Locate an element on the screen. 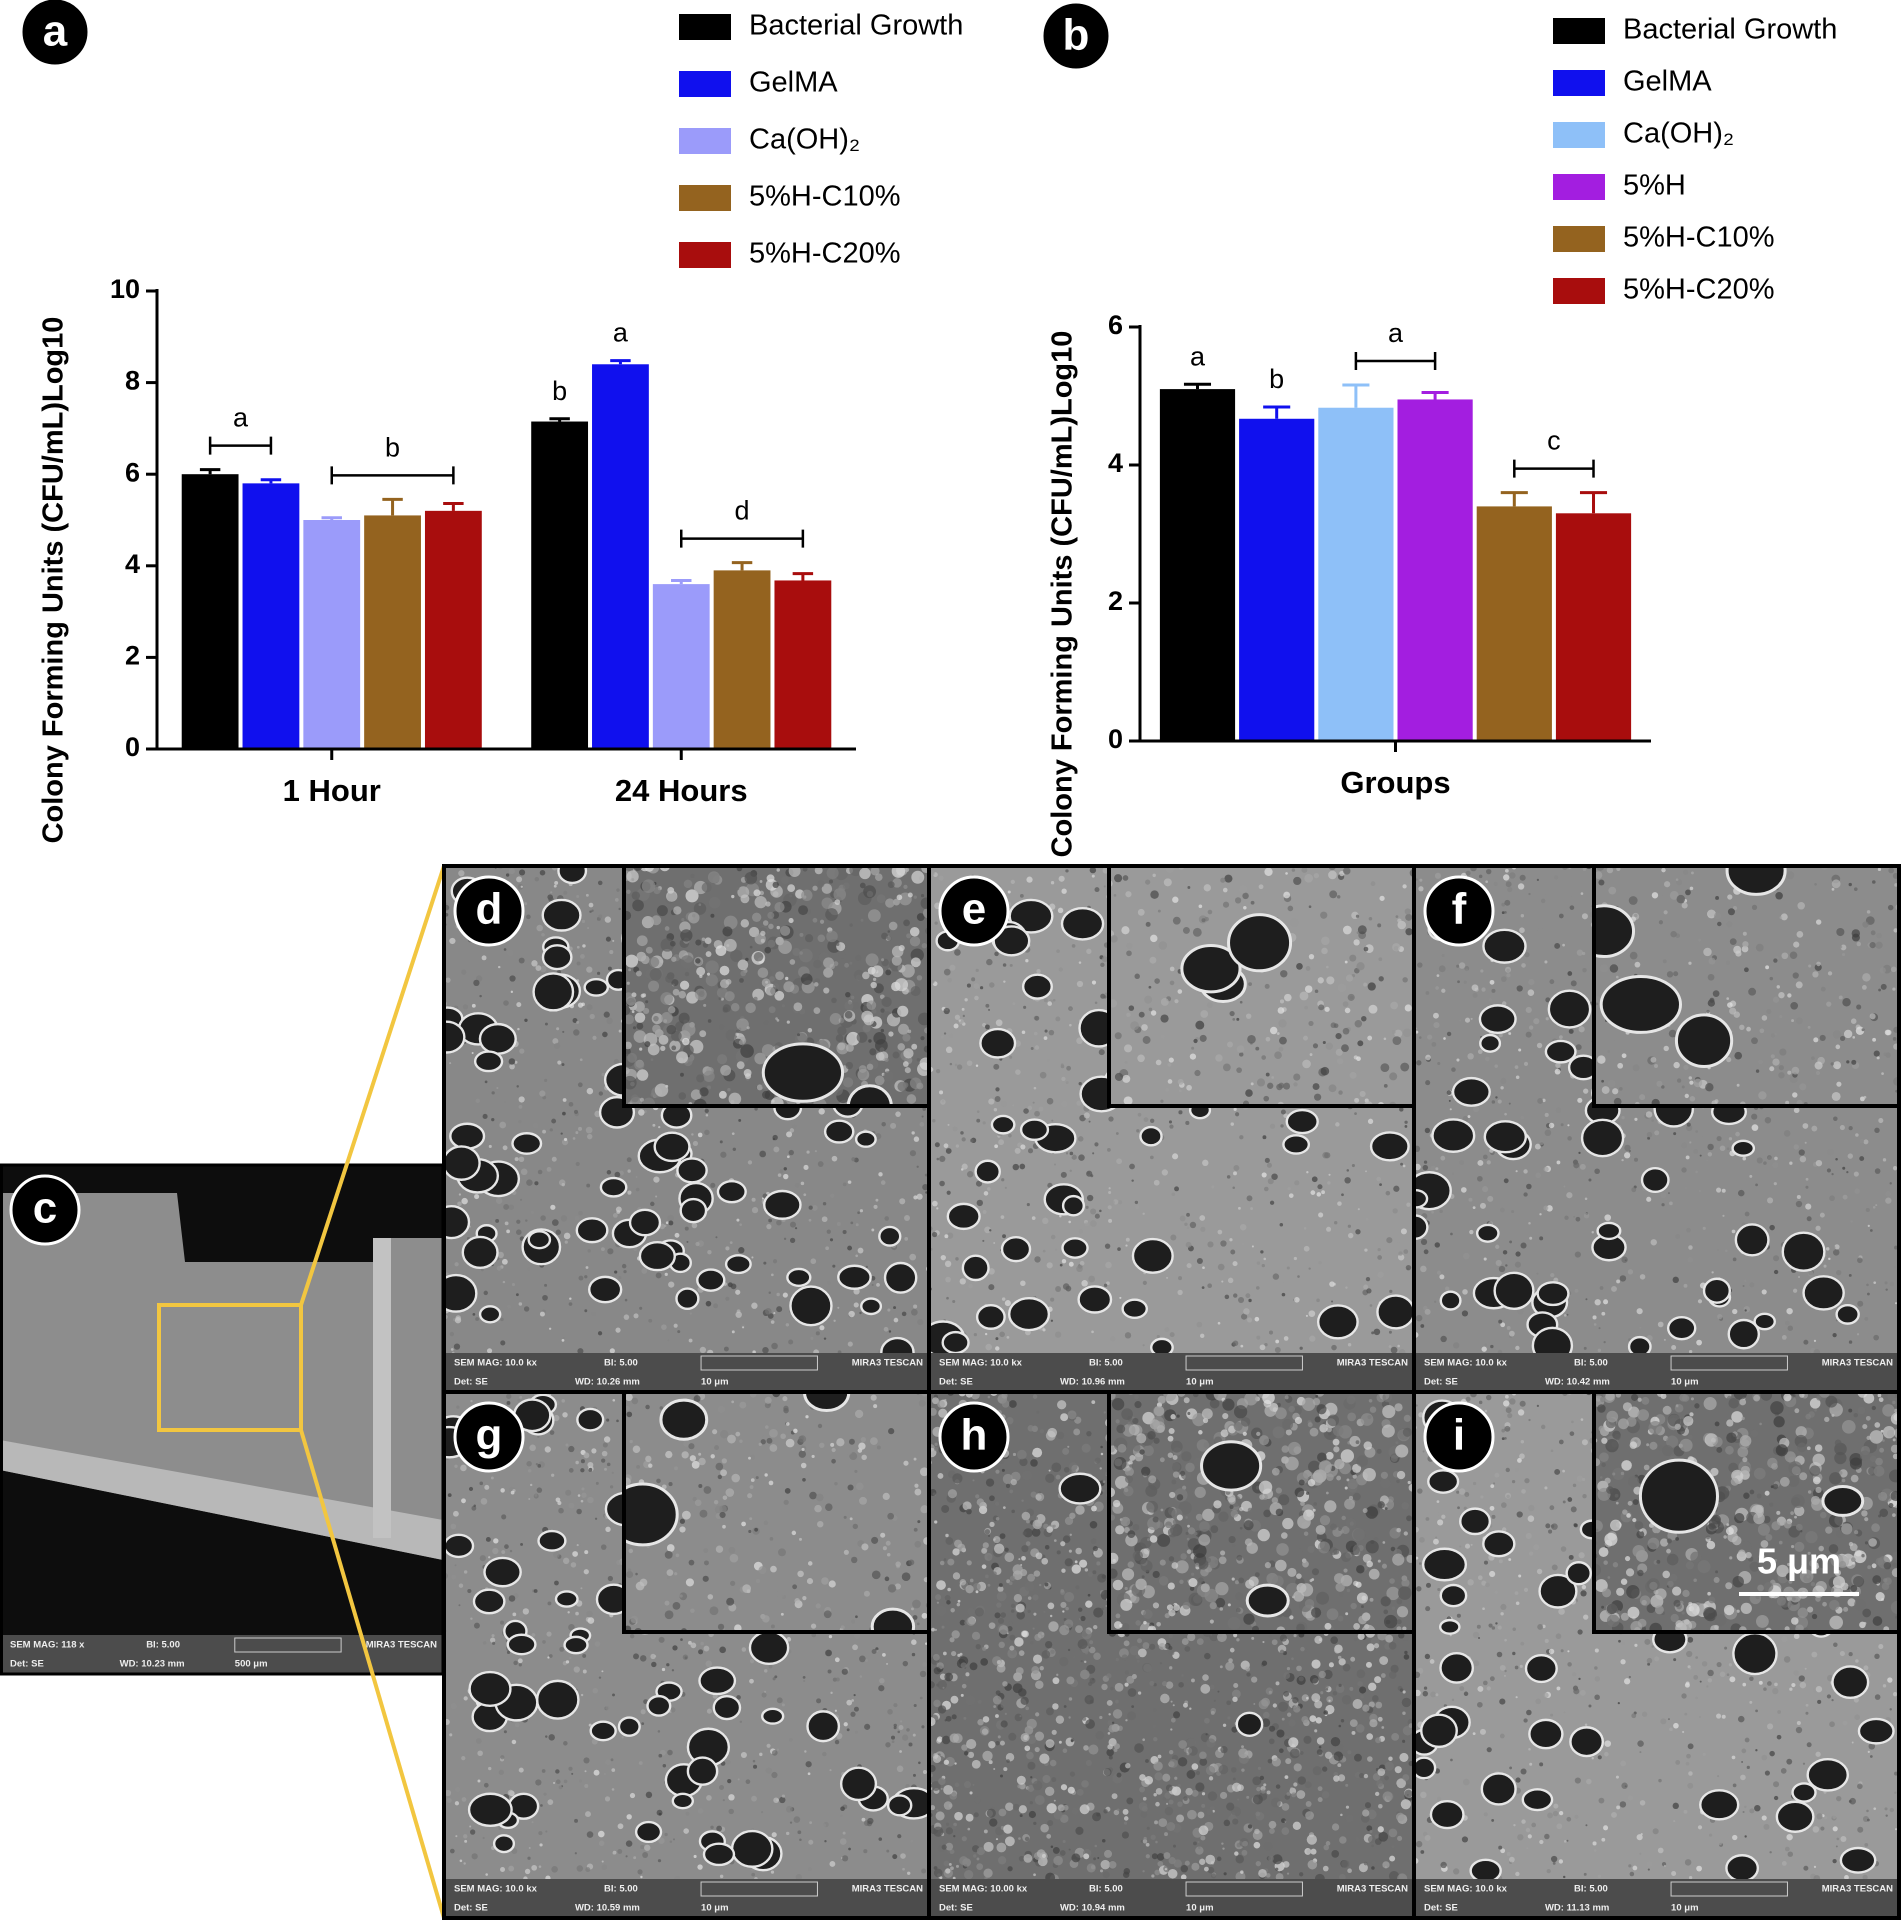  legend-label: 5%H-C20% is located at coordinates (1699, 290).